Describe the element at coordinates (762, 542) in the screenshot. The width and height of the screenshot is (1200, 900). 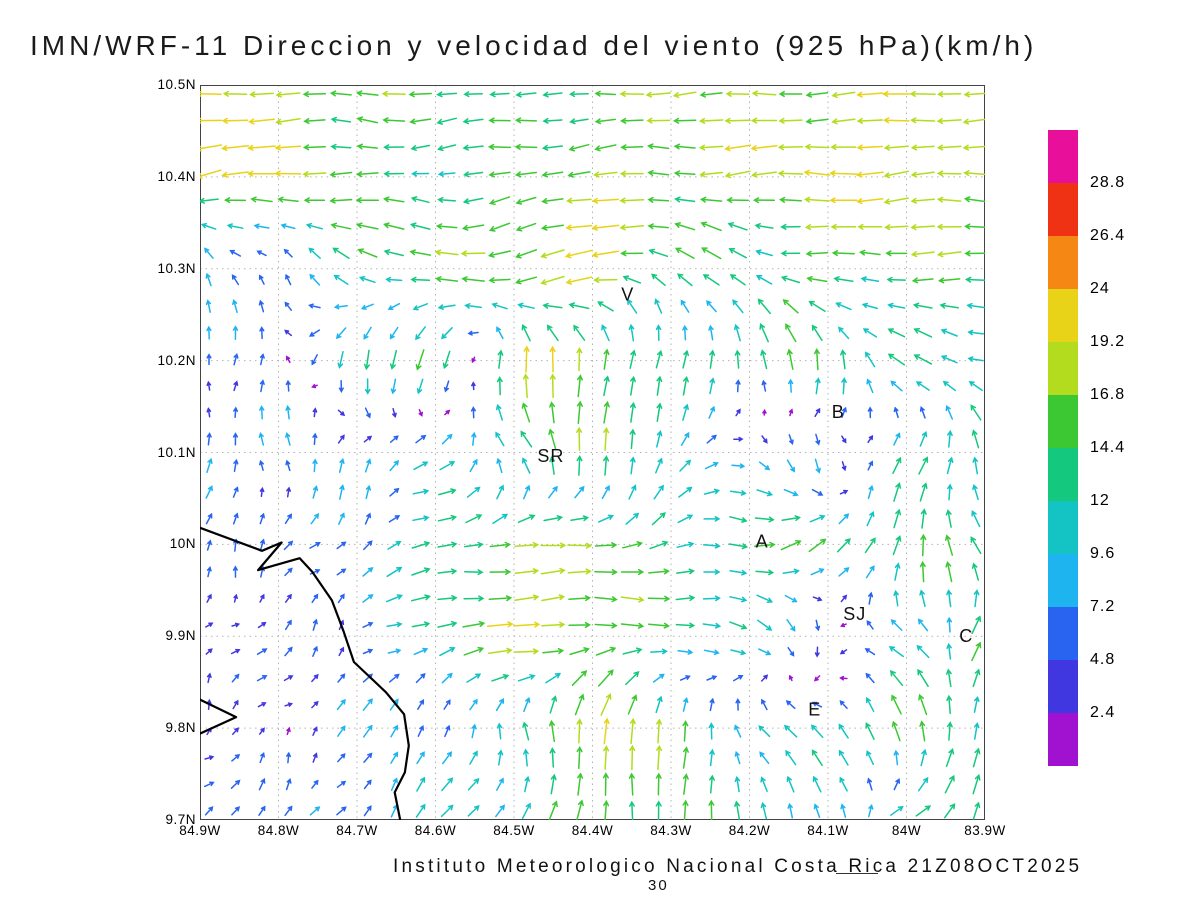
I see `station-label: A` at that location.